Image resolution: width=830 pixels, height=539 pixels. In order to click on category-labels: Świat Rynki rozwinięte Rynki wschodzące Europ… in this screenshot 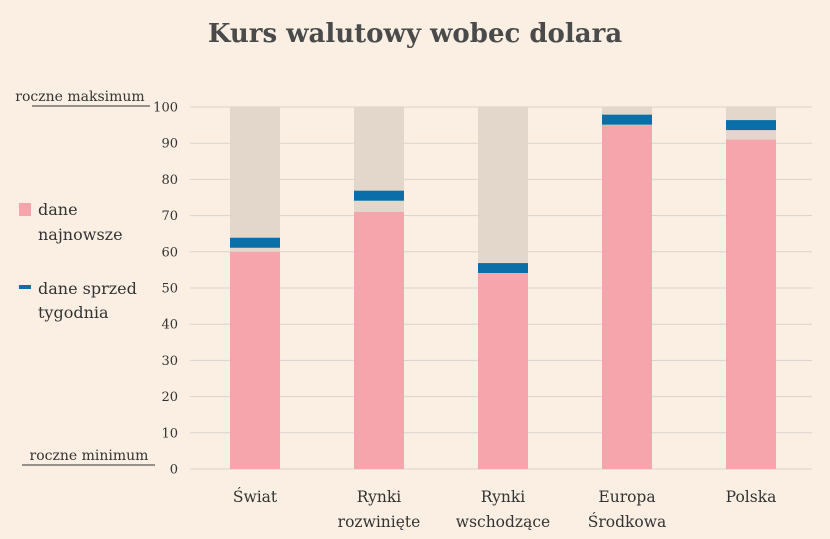, I will do `click(505, 509)`.